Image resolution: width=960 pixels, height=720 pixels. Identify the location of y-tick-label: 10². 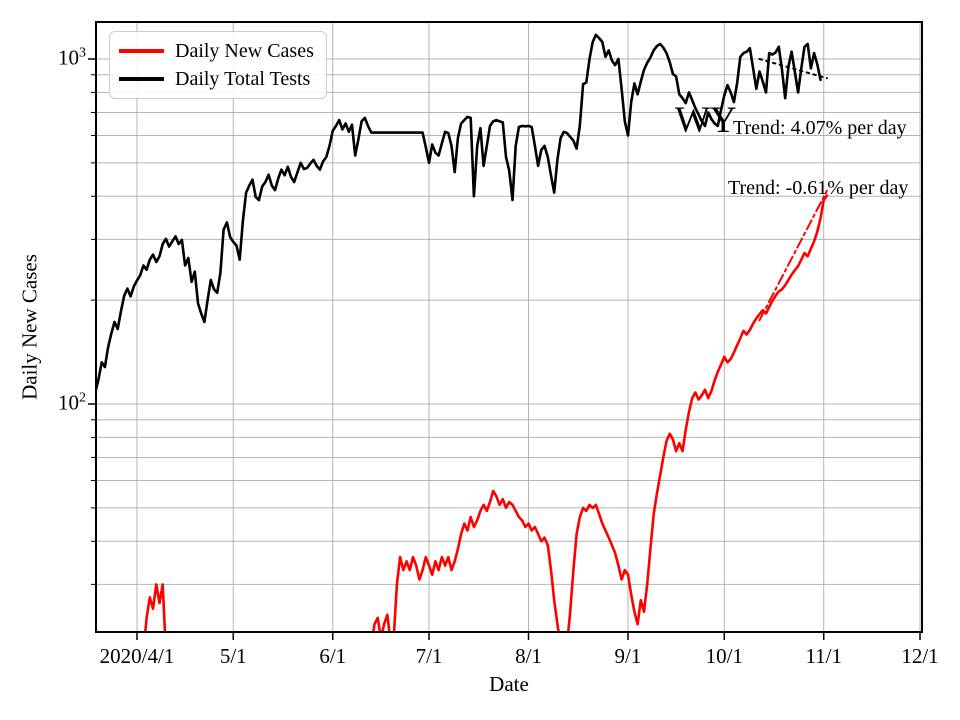
(72, 402).